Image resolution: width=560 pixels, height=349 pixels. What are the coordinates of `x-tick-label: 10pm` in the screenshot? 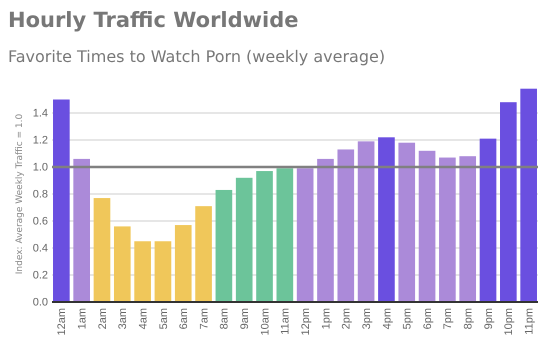 It's located at (509, 322).